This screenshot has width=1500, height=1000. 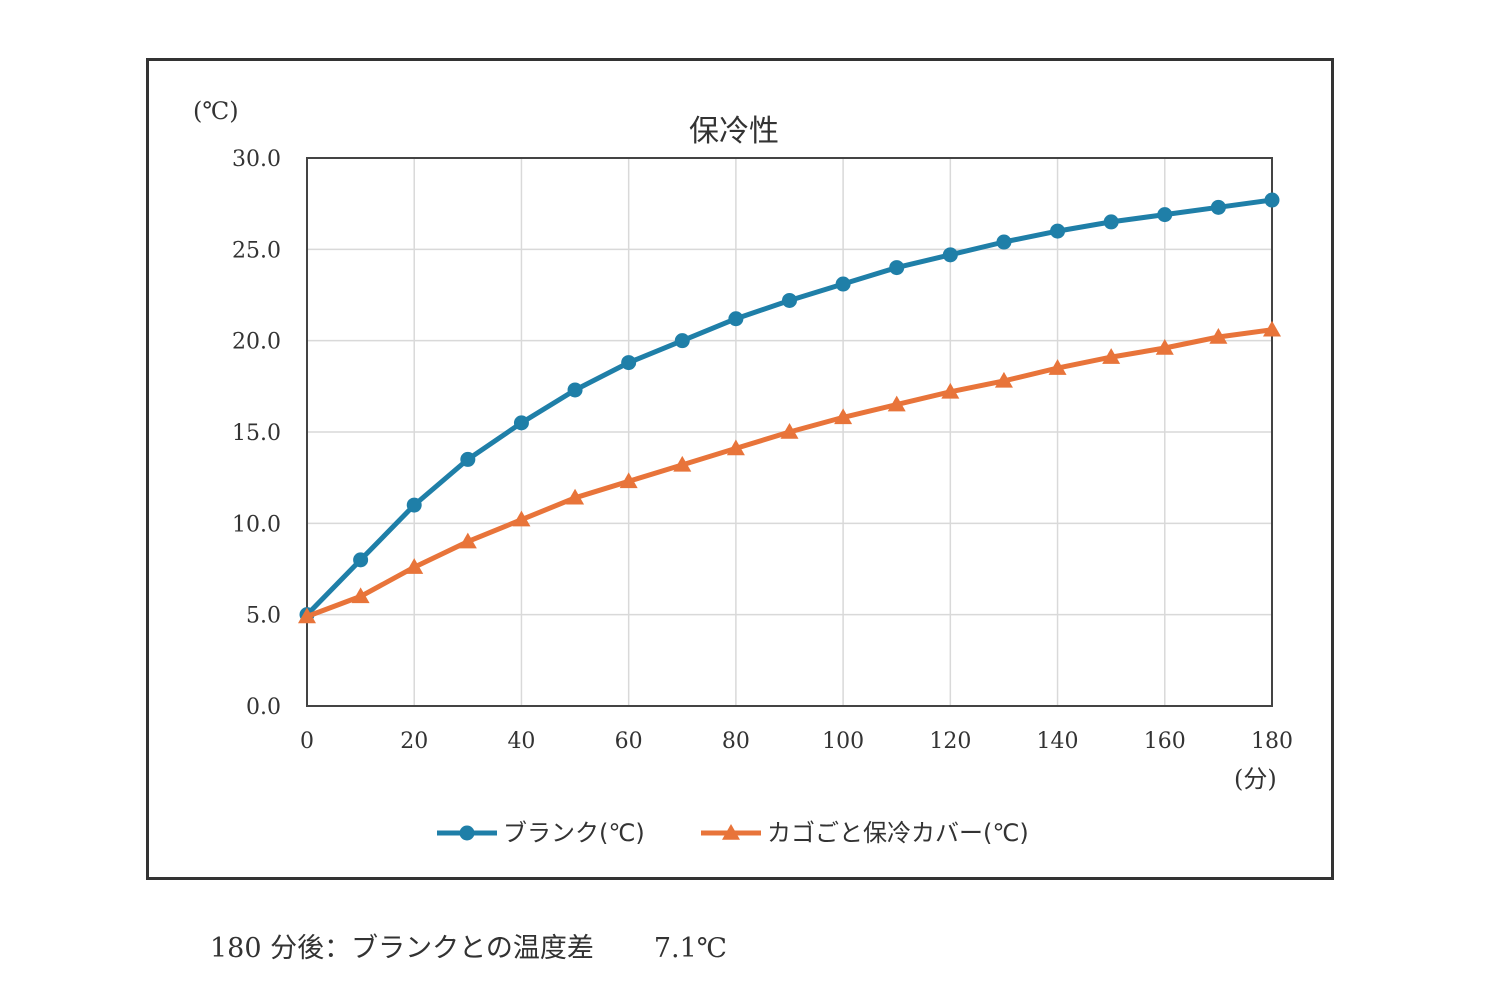 I want to click on x-tick-label: 40, so click(x=521, y=741).